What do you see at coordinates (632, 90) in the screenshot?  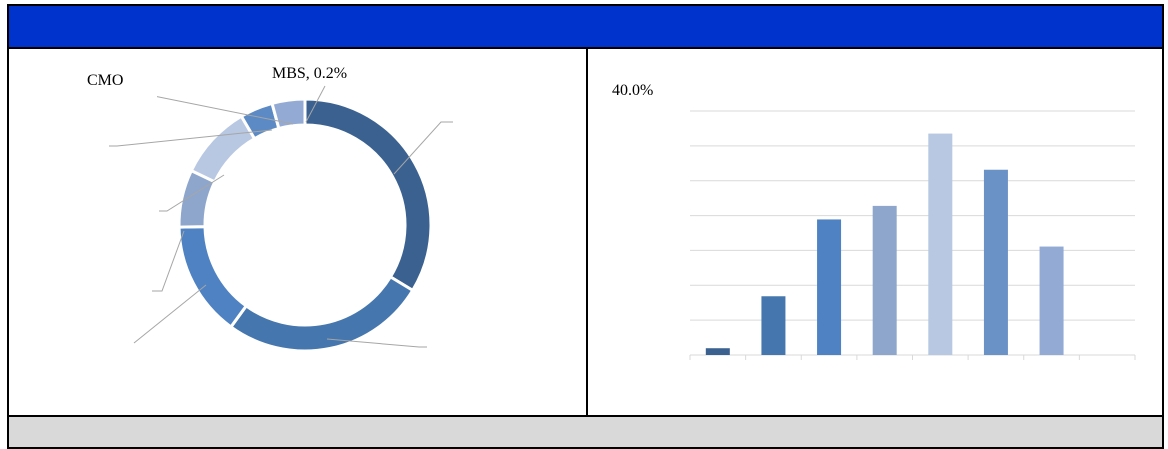 I see `y-axis-tick-label: 40.0%` at bounding box center [632, 90].